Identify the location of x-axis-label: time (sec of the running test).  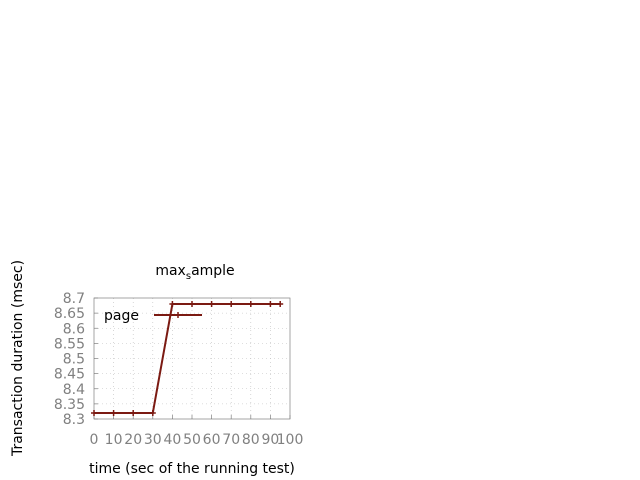
(192, 469).